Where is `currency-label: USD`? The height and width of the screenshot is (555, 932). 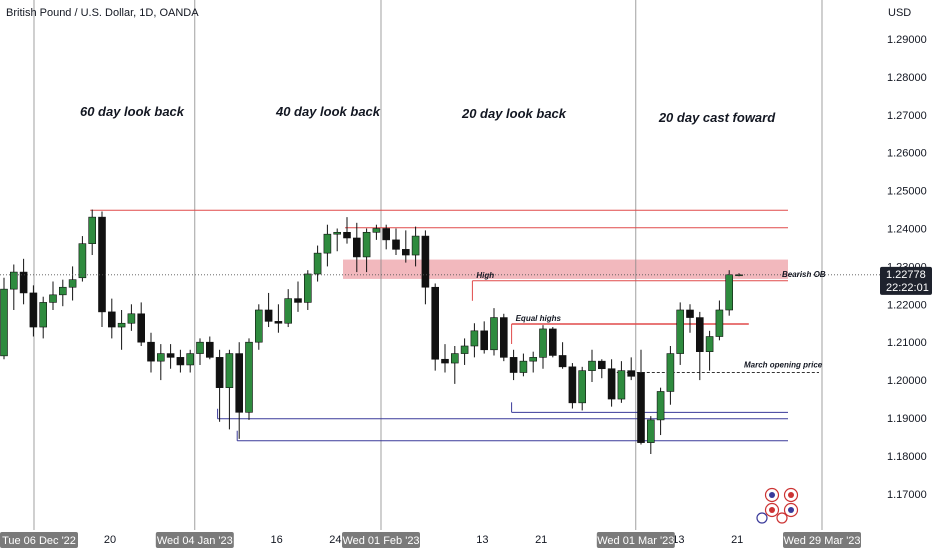
currency-label: USD is located at coordinates (899, 13).